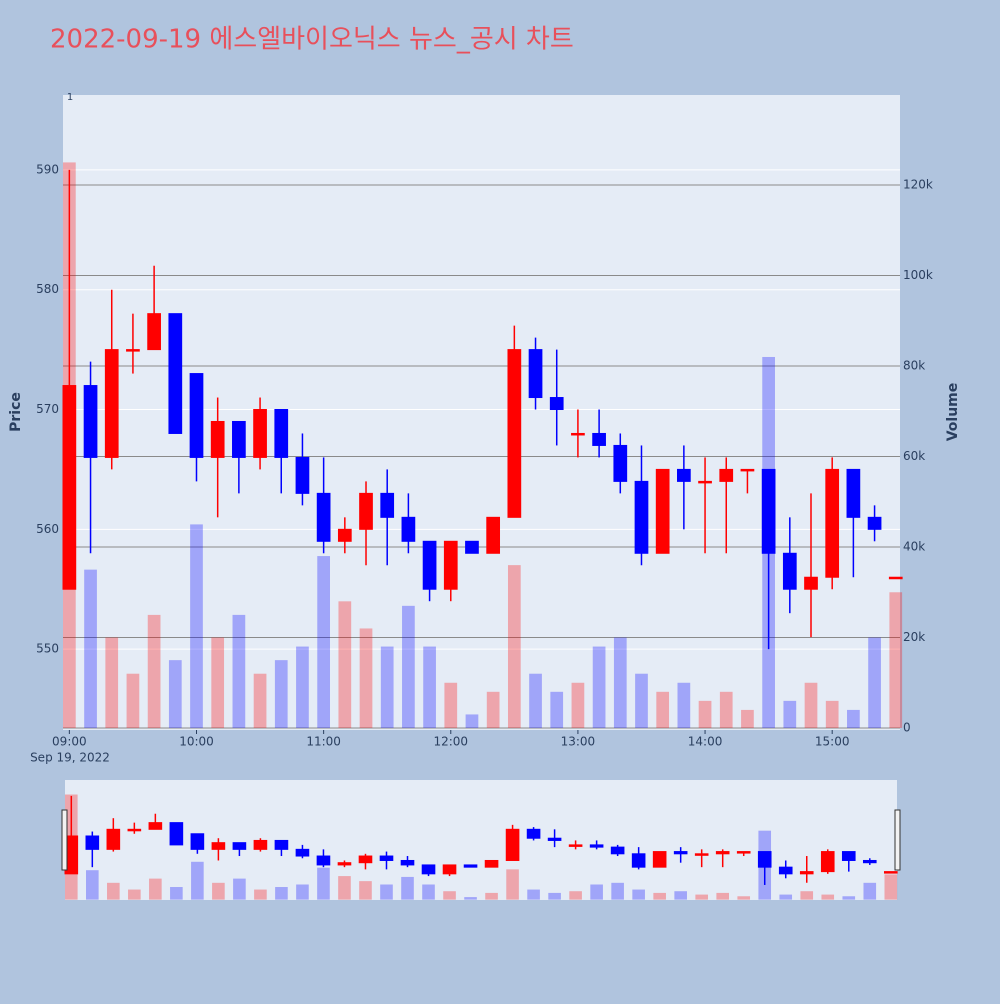  Describe the element at coordinates (16, 412) in the screenshot. I see `y-axis-title: Price` at that location.